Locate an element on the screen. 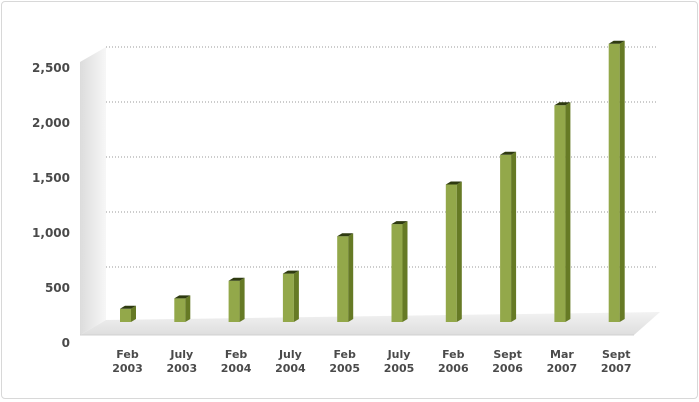  y-tick-label: 0 is located at coordinates (66, 343).